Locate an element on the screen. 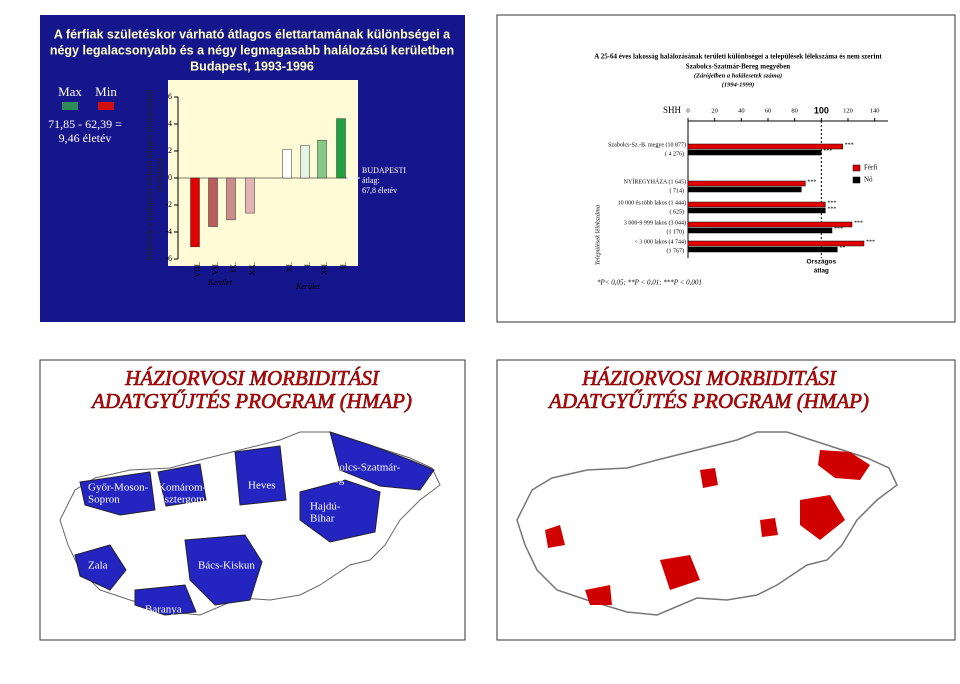 The height and width of the screenshot is (684, 960). note: (Zárójelben a halálesetek száma) is located at coordinates (738, 75).